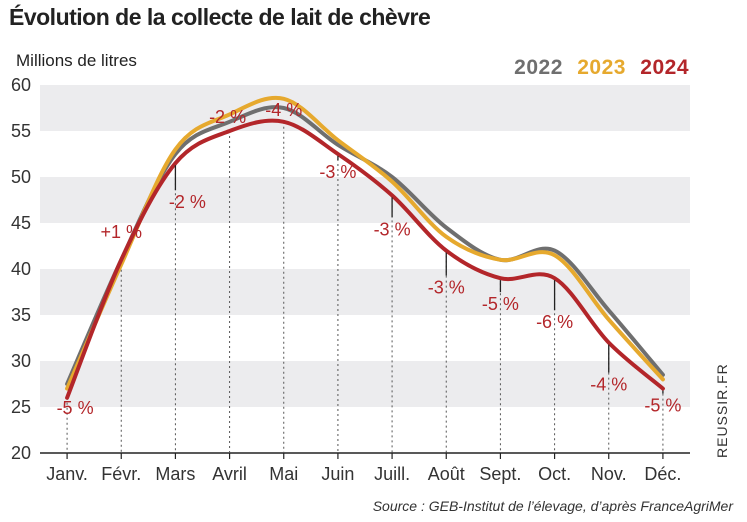 The width and height of the screenshot is (747, 522). I want to click on x-tick-label: Oct., so click(554, 474).